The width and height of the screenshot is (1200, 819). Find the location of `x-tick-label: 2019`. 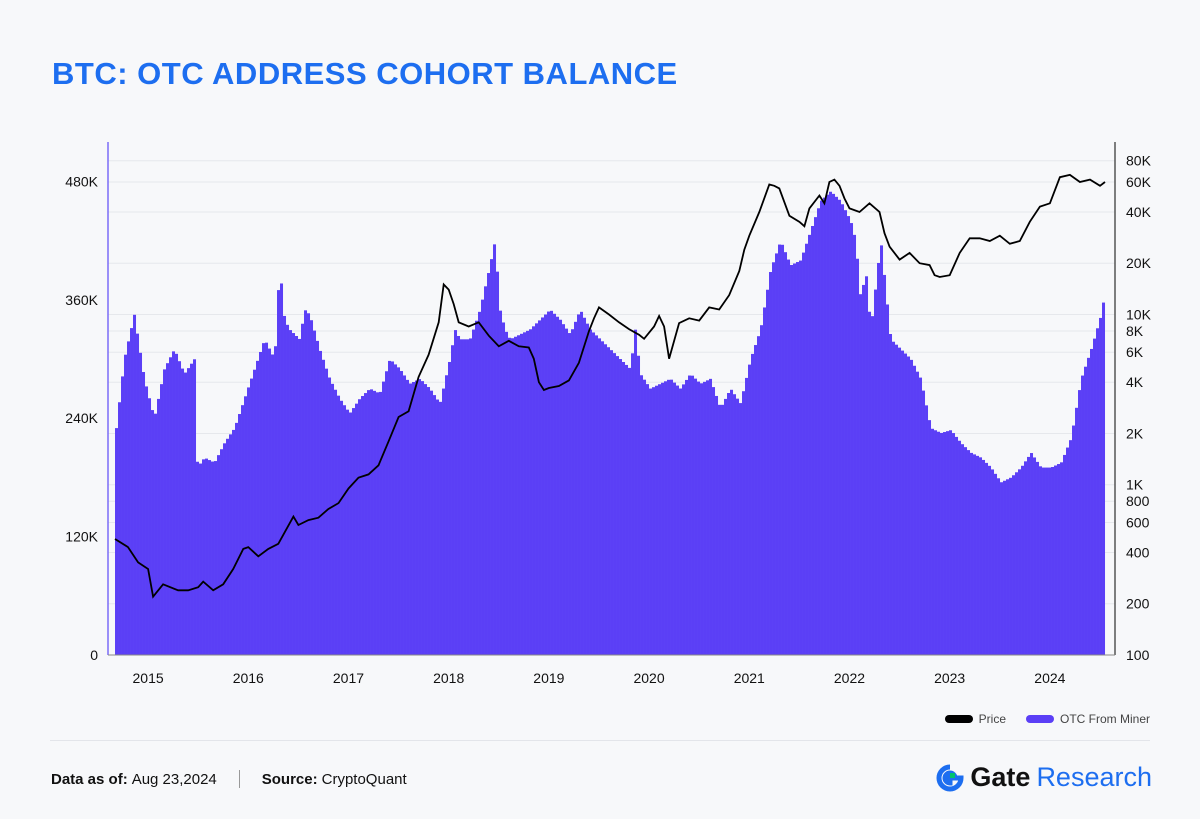

x-tick-label: 2019 is located at coordinates (548, 678).